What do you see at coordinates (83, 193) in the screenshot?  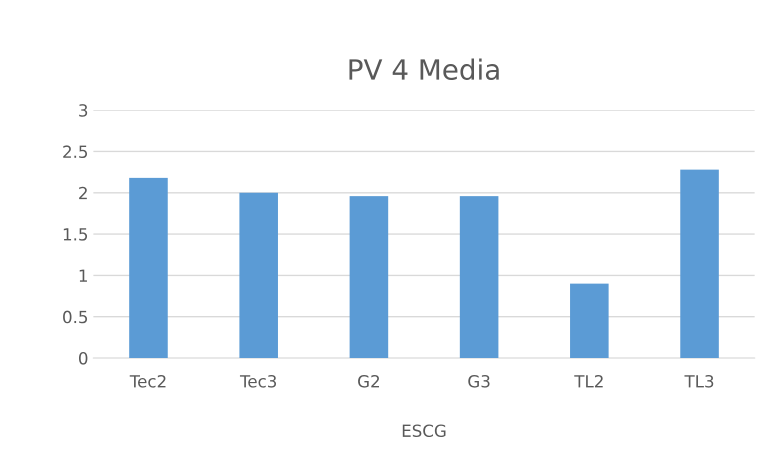 I see `y-tick-label: 2` at bounding box center [83, 193].